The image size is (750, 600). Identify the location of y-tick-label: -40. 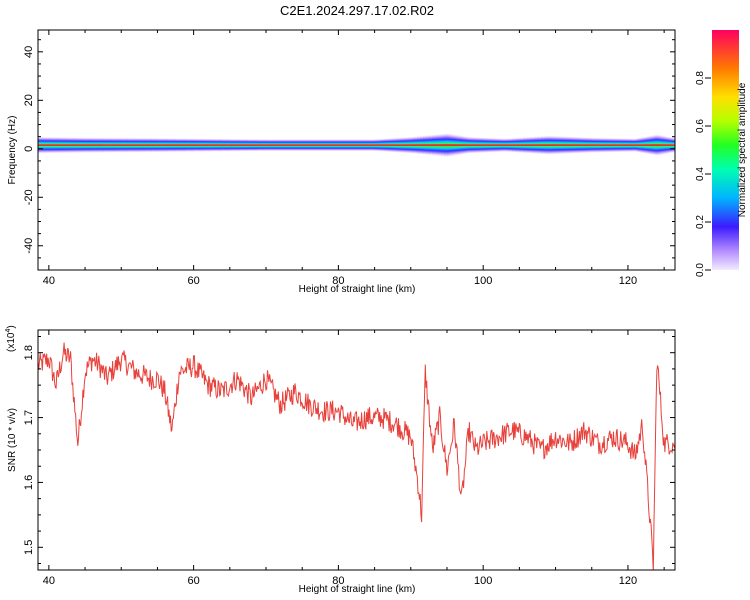
(29, 246).